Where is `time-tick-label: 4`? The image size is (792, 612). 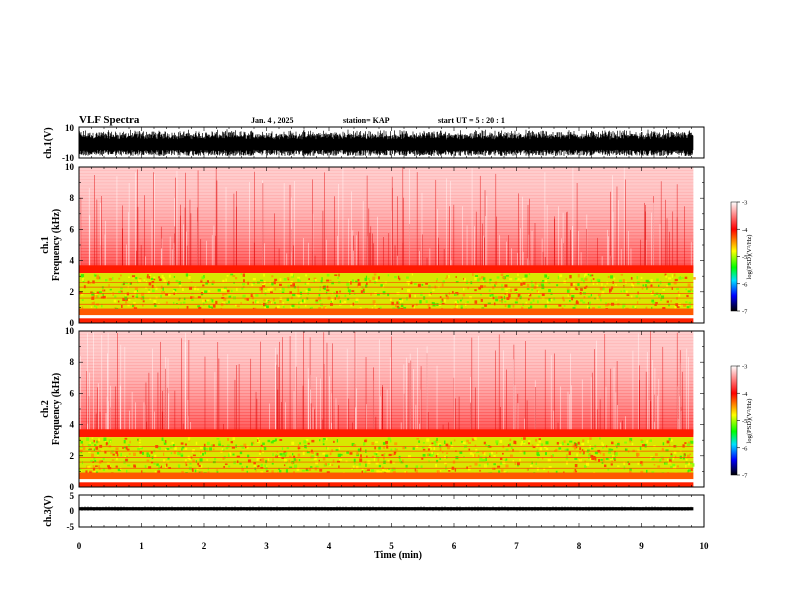
time-tick-label: 4 is located at coordinates (329, 546).